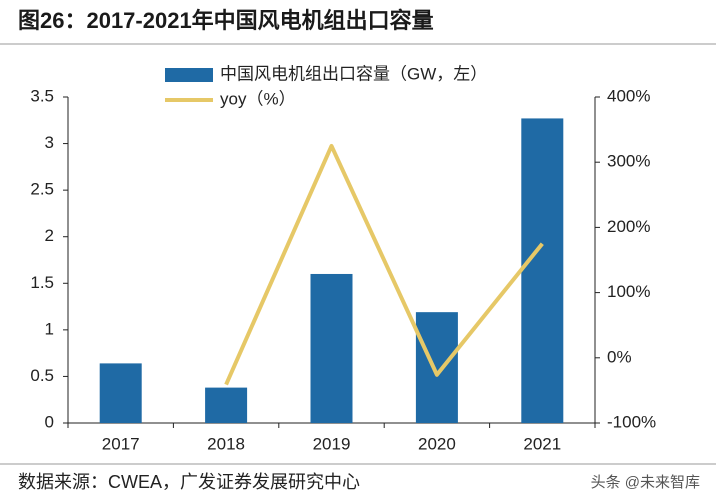 The width and height of the screenshot is (716, 498). Describe the element at coordinates (628, 291) in the screenshot. I see `y2-tick-label: 100%` at that location.